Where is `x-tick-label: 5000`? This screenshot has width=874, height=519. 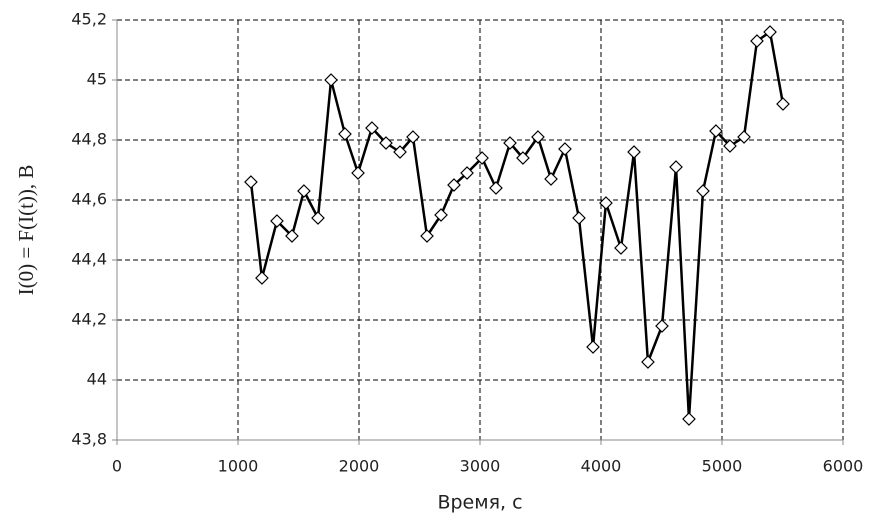 x-tick-label: 5000 is located at coordinates (722, 466).